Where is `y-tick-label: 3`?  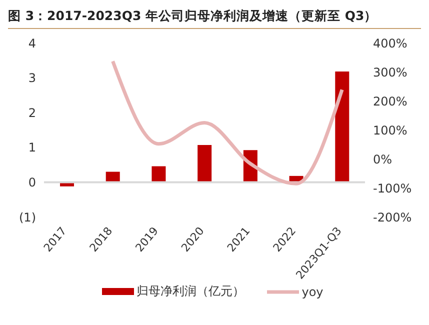 y-tick-label: 3 is located at coordinates (32, 78).